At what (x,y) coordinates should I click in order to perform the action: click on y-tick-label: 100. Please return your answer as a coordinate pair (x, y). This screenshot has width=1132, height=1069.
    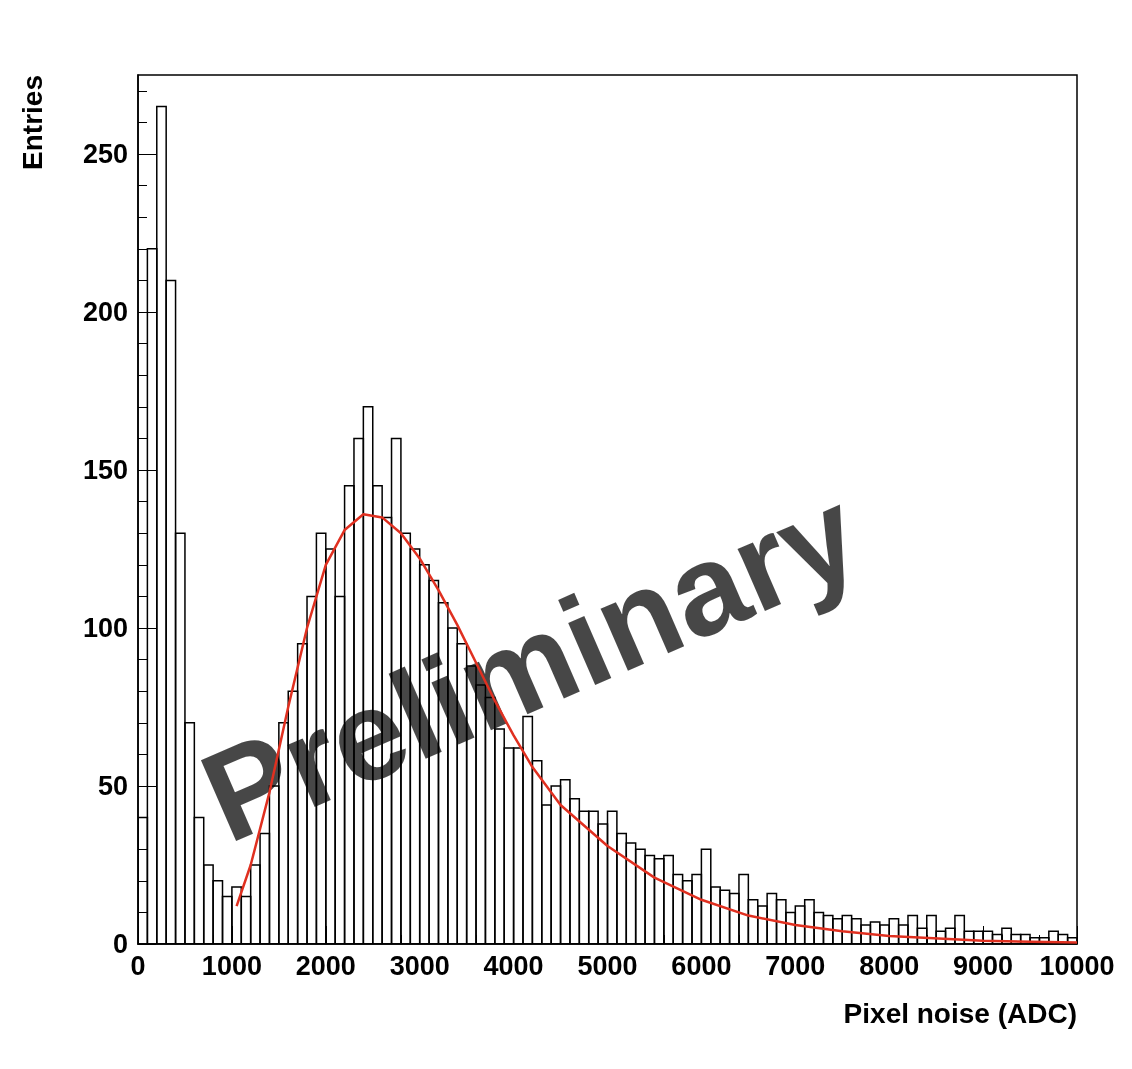
    Looking at the image, I should click on (105, 628).